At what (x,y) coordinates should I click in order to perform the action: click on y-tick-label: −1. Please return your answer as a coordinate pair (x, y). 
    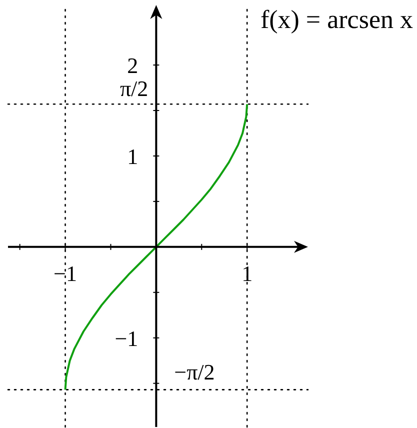
    Looking at the image, I should click on (126, 338).